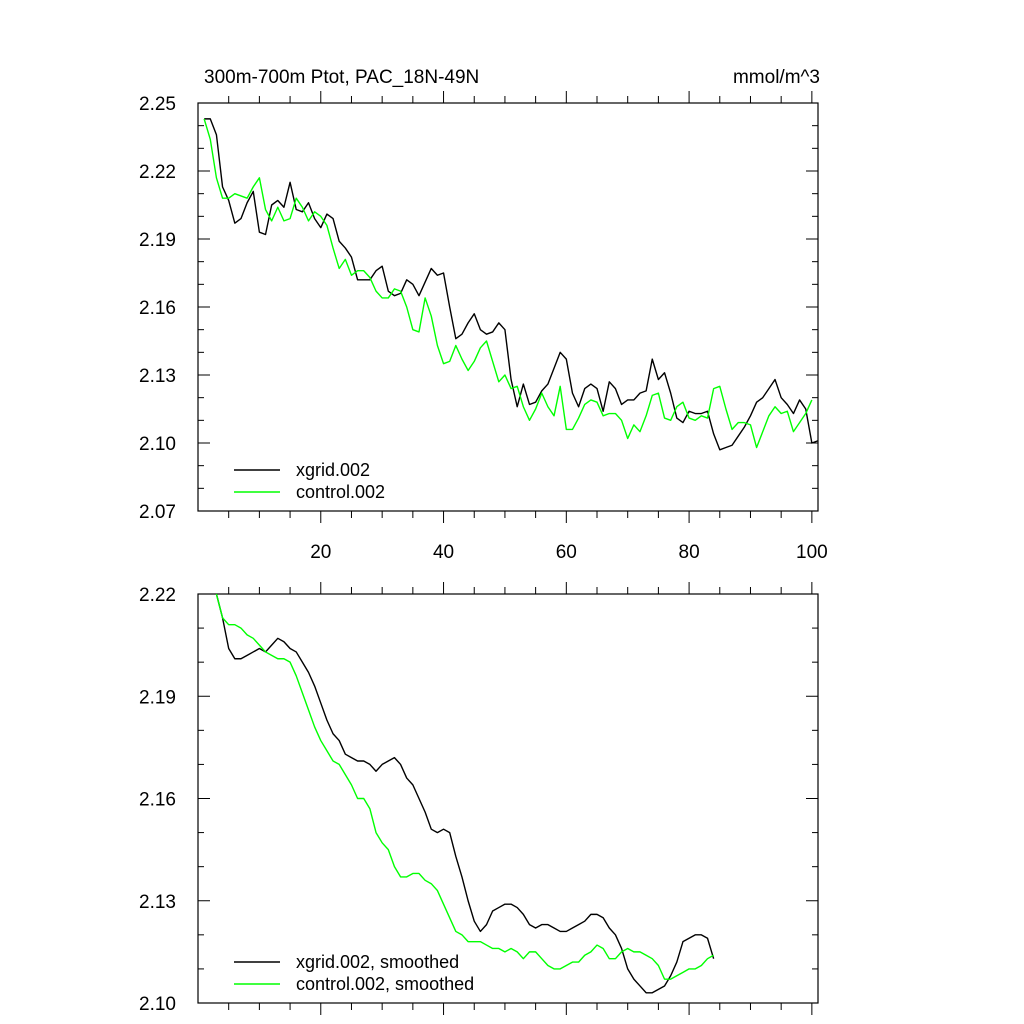 This screenshot has height=1024, width=1024. Describe the element at coordinates (340, 492) in the screenshot. I see `legend-label: control.002` at that location.